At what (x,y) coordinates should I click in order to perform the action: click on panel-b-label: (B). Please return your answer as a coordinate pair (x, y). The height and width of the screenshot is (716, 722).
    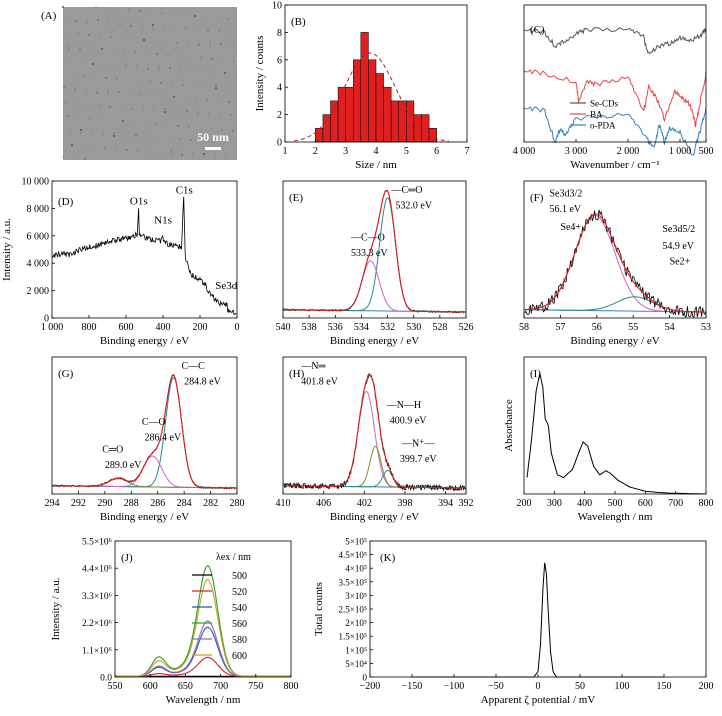
    Looking at the image, I should click on (298, 22).